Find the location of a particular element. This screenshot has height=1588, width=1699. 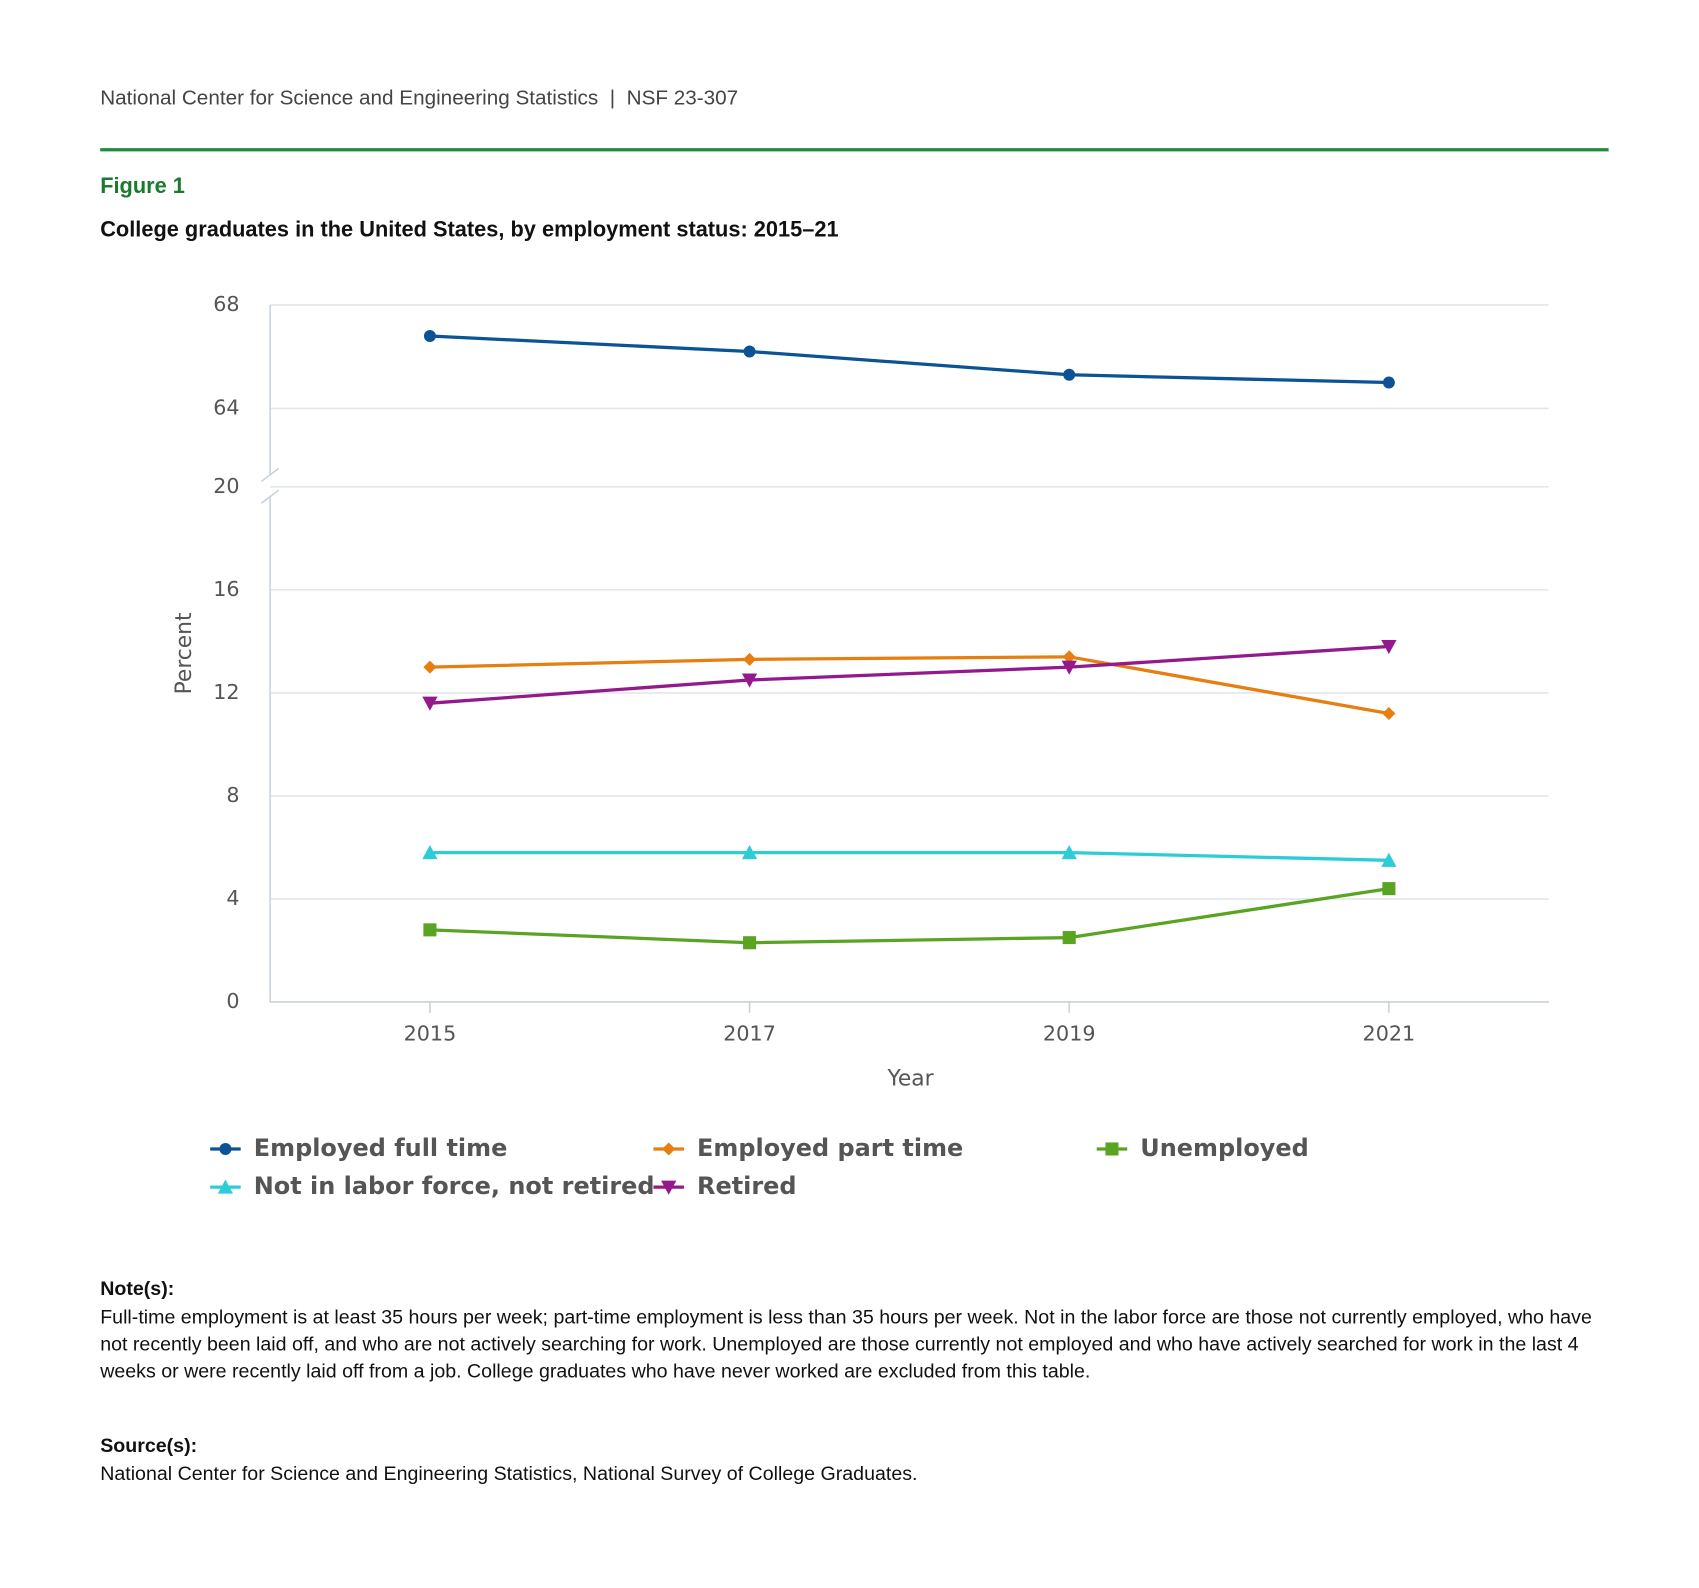

y-axis-label: Percent is located at coordinates (184, 653).